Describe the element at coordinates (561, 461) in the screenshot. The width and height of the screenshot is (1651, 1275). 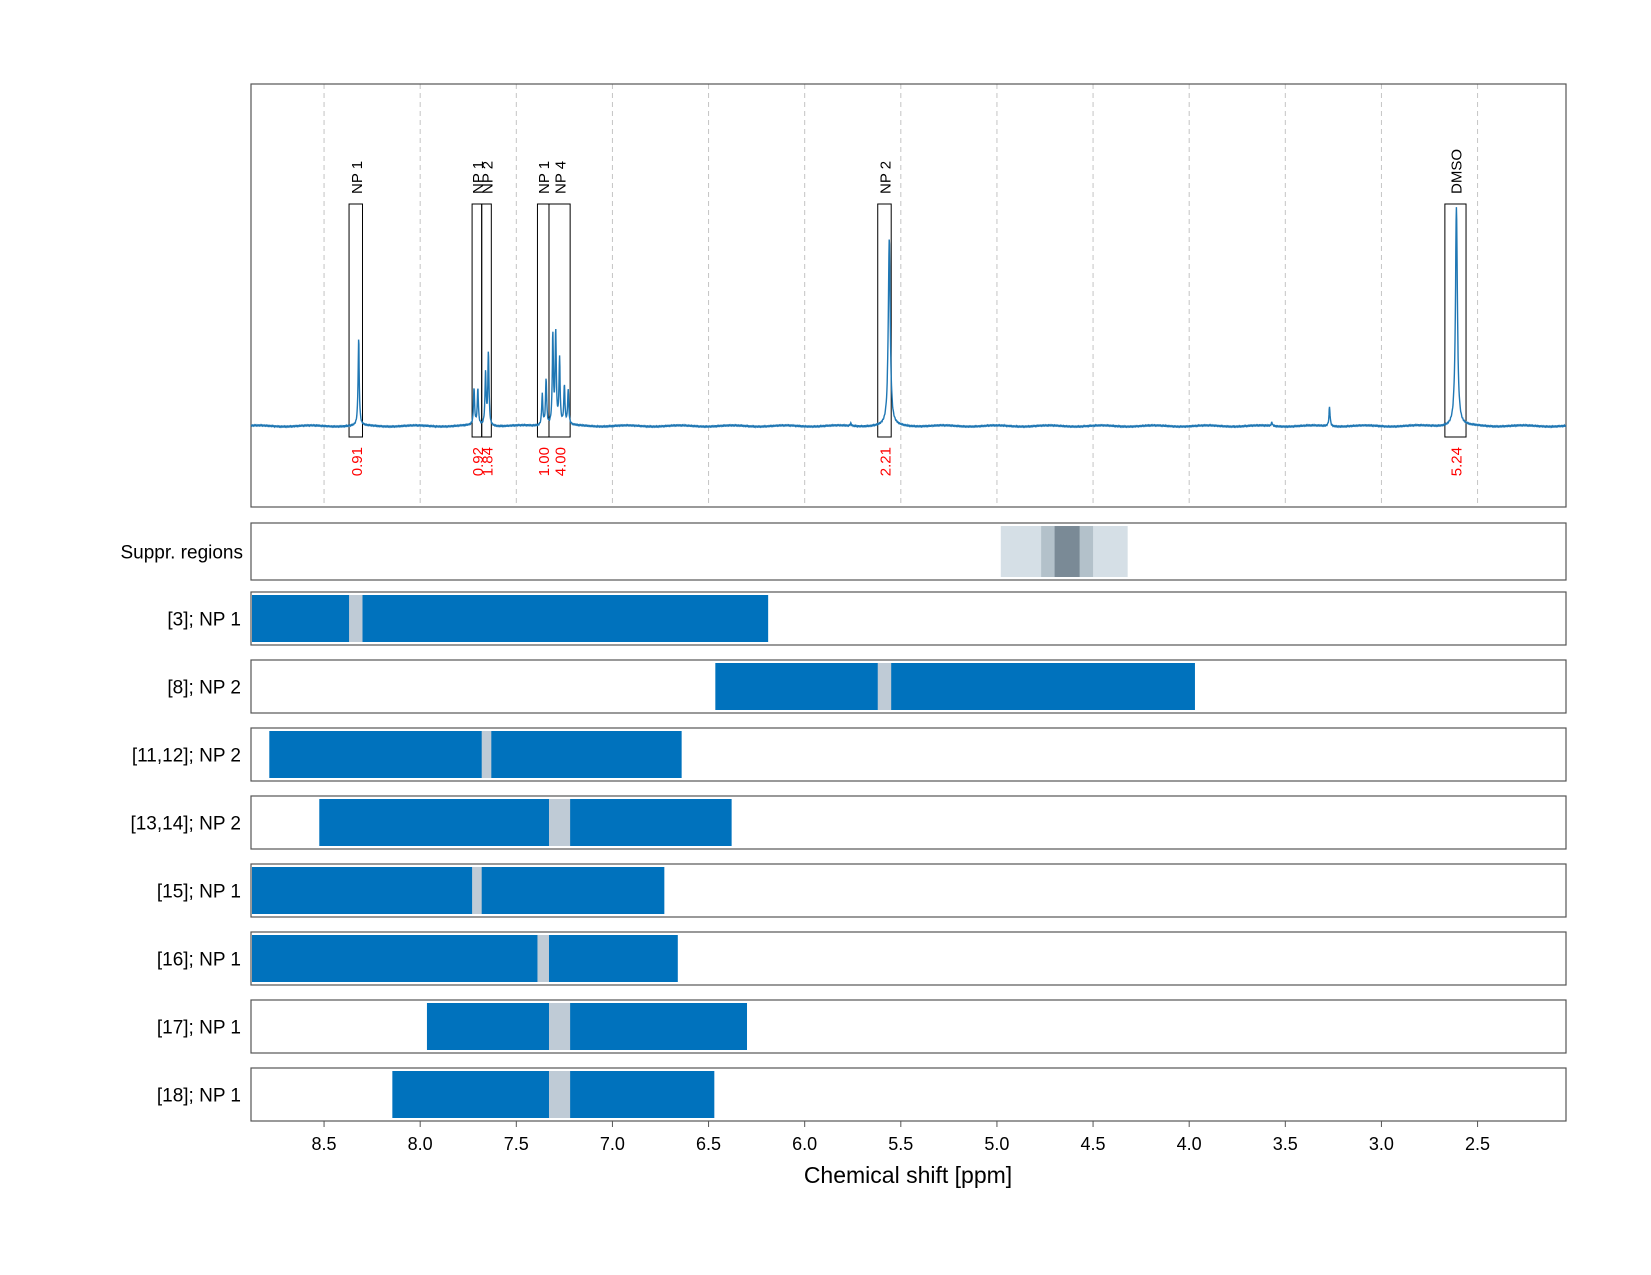
I see `integration-value: 4.00` at that location.